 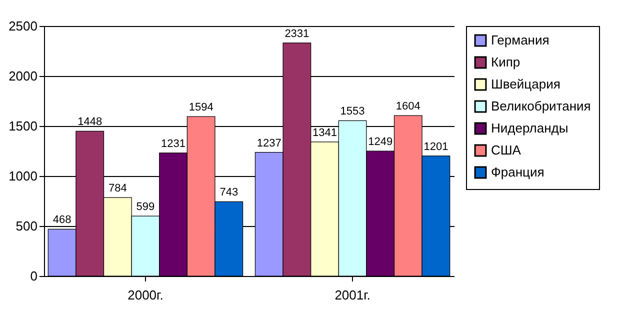 What do you see at coordinates (517, 172) in the screenshot?
I see `legend-label: Франция` at bounding box center [517, 172].